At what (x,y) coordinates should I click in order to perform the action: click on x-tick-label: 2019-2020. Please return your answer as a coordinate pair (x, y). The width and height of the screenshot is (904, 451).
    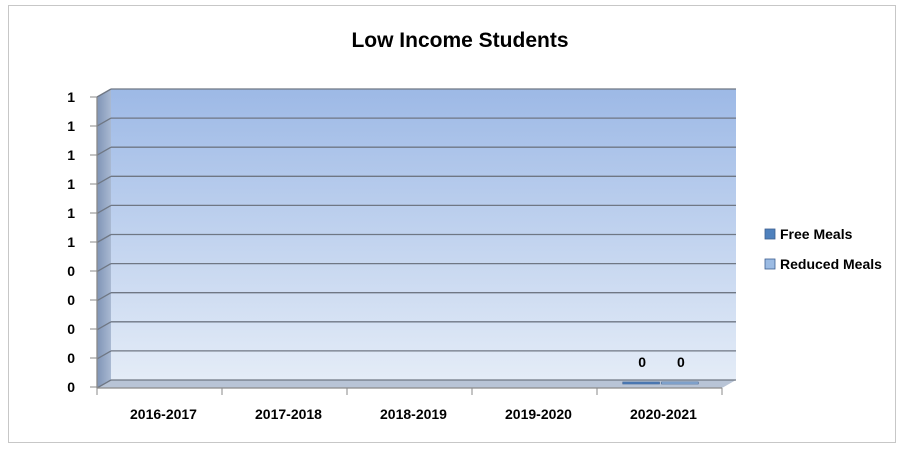
    Looking at the image, I should click on (538, 414).